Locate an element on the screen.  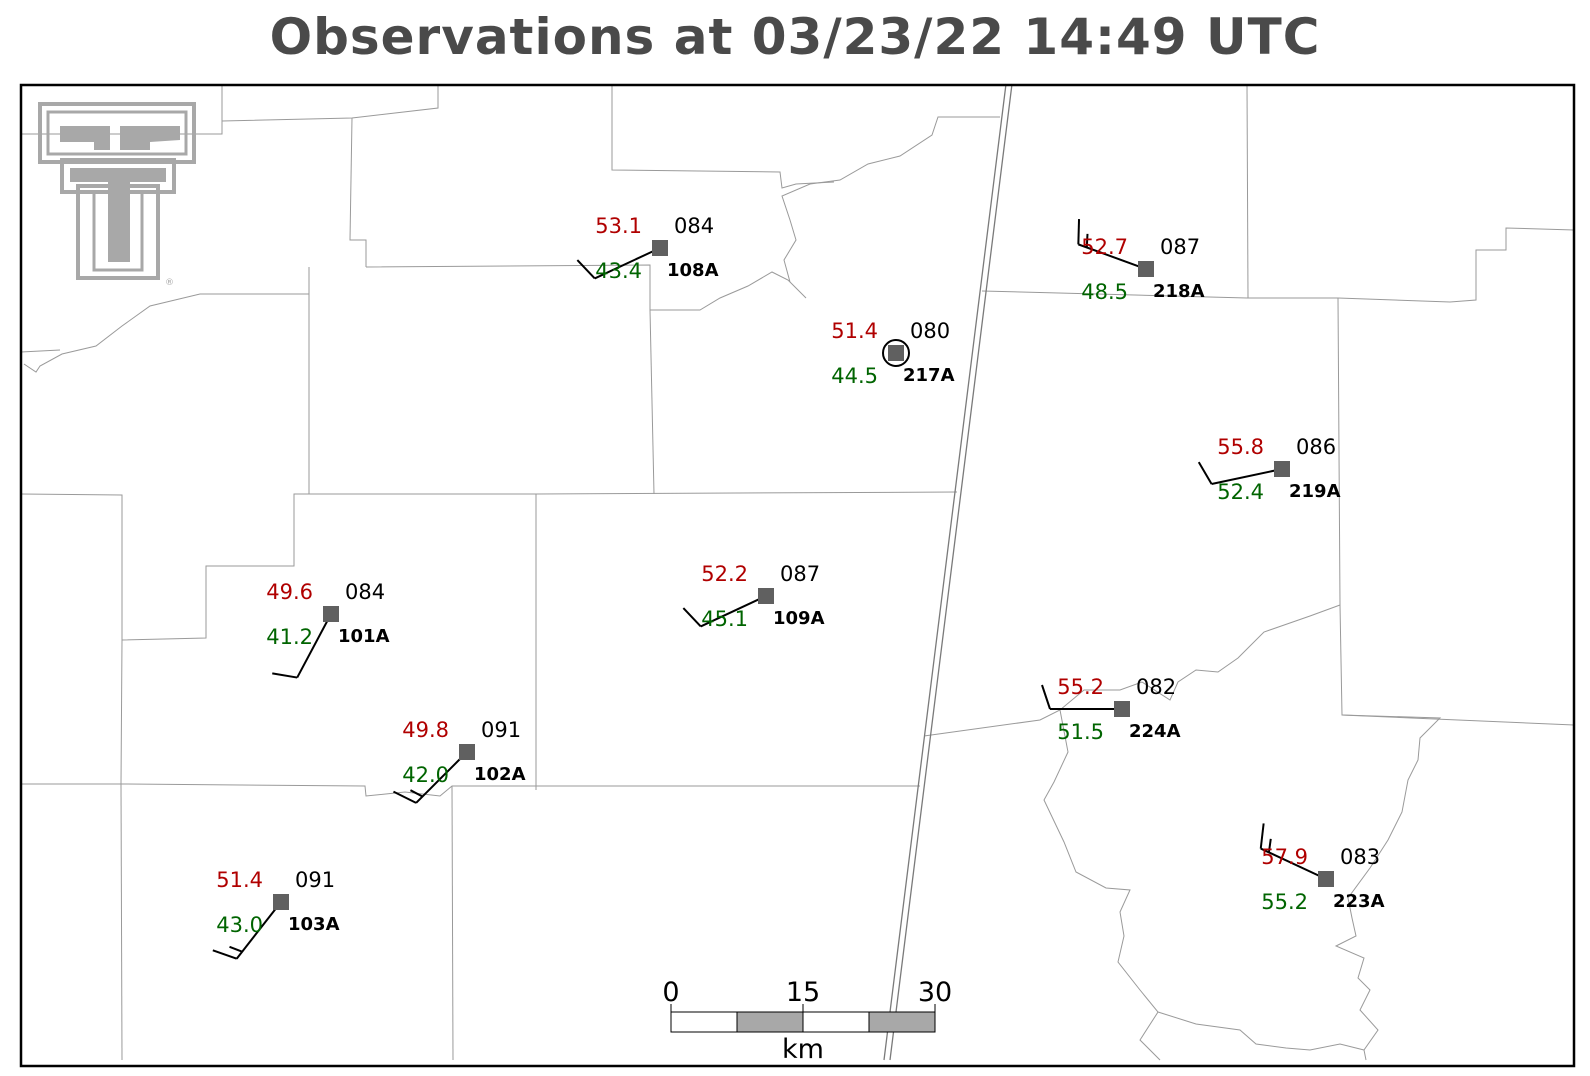
page-title: Observations at 03/23/22 14:49 UTC is located at coordinates (795, 37).